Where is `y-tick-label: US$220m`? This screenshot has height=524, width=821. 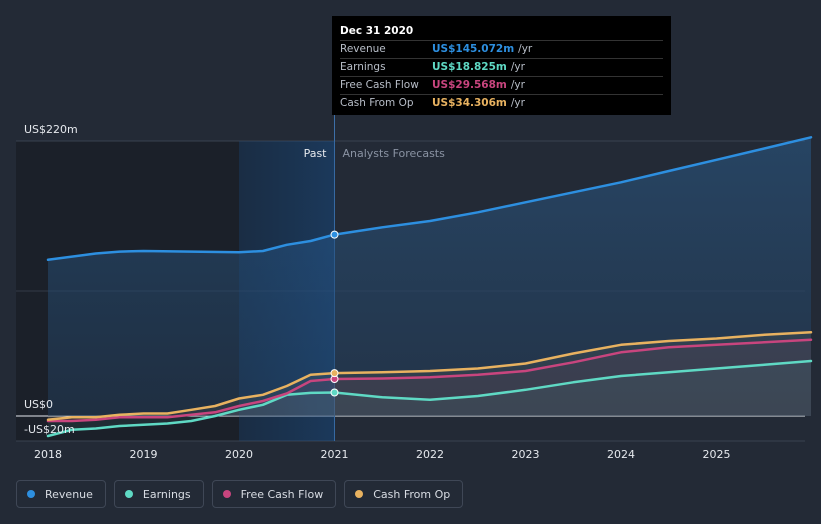
y-tick-label: US$220m is located at coordinates (51, 129).